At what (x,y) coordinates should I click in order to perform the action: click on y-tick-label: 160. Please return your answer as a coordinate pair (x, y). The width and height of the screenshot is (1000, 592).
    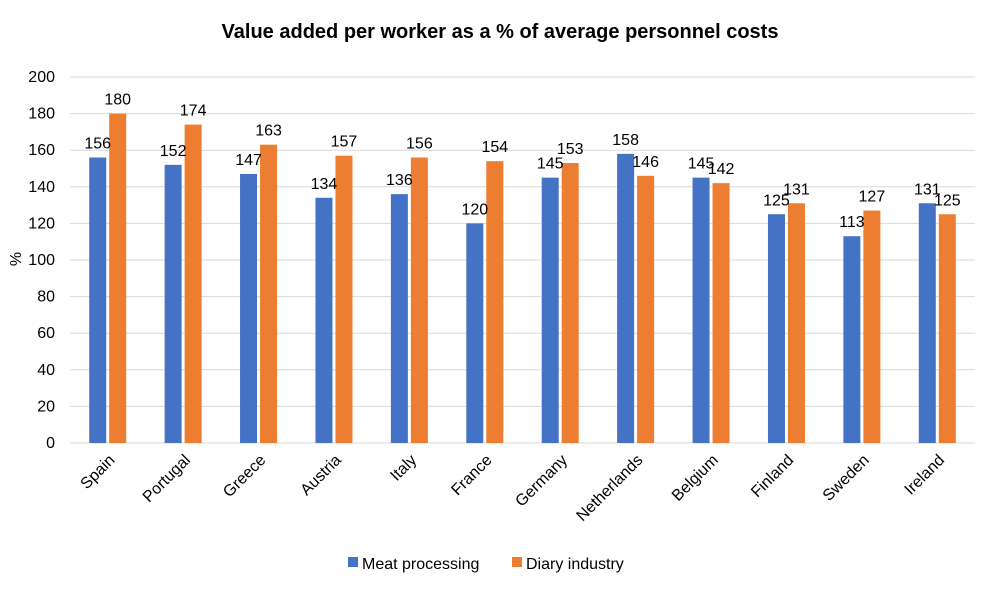
    Looking at the image, I should click on (41, 150).